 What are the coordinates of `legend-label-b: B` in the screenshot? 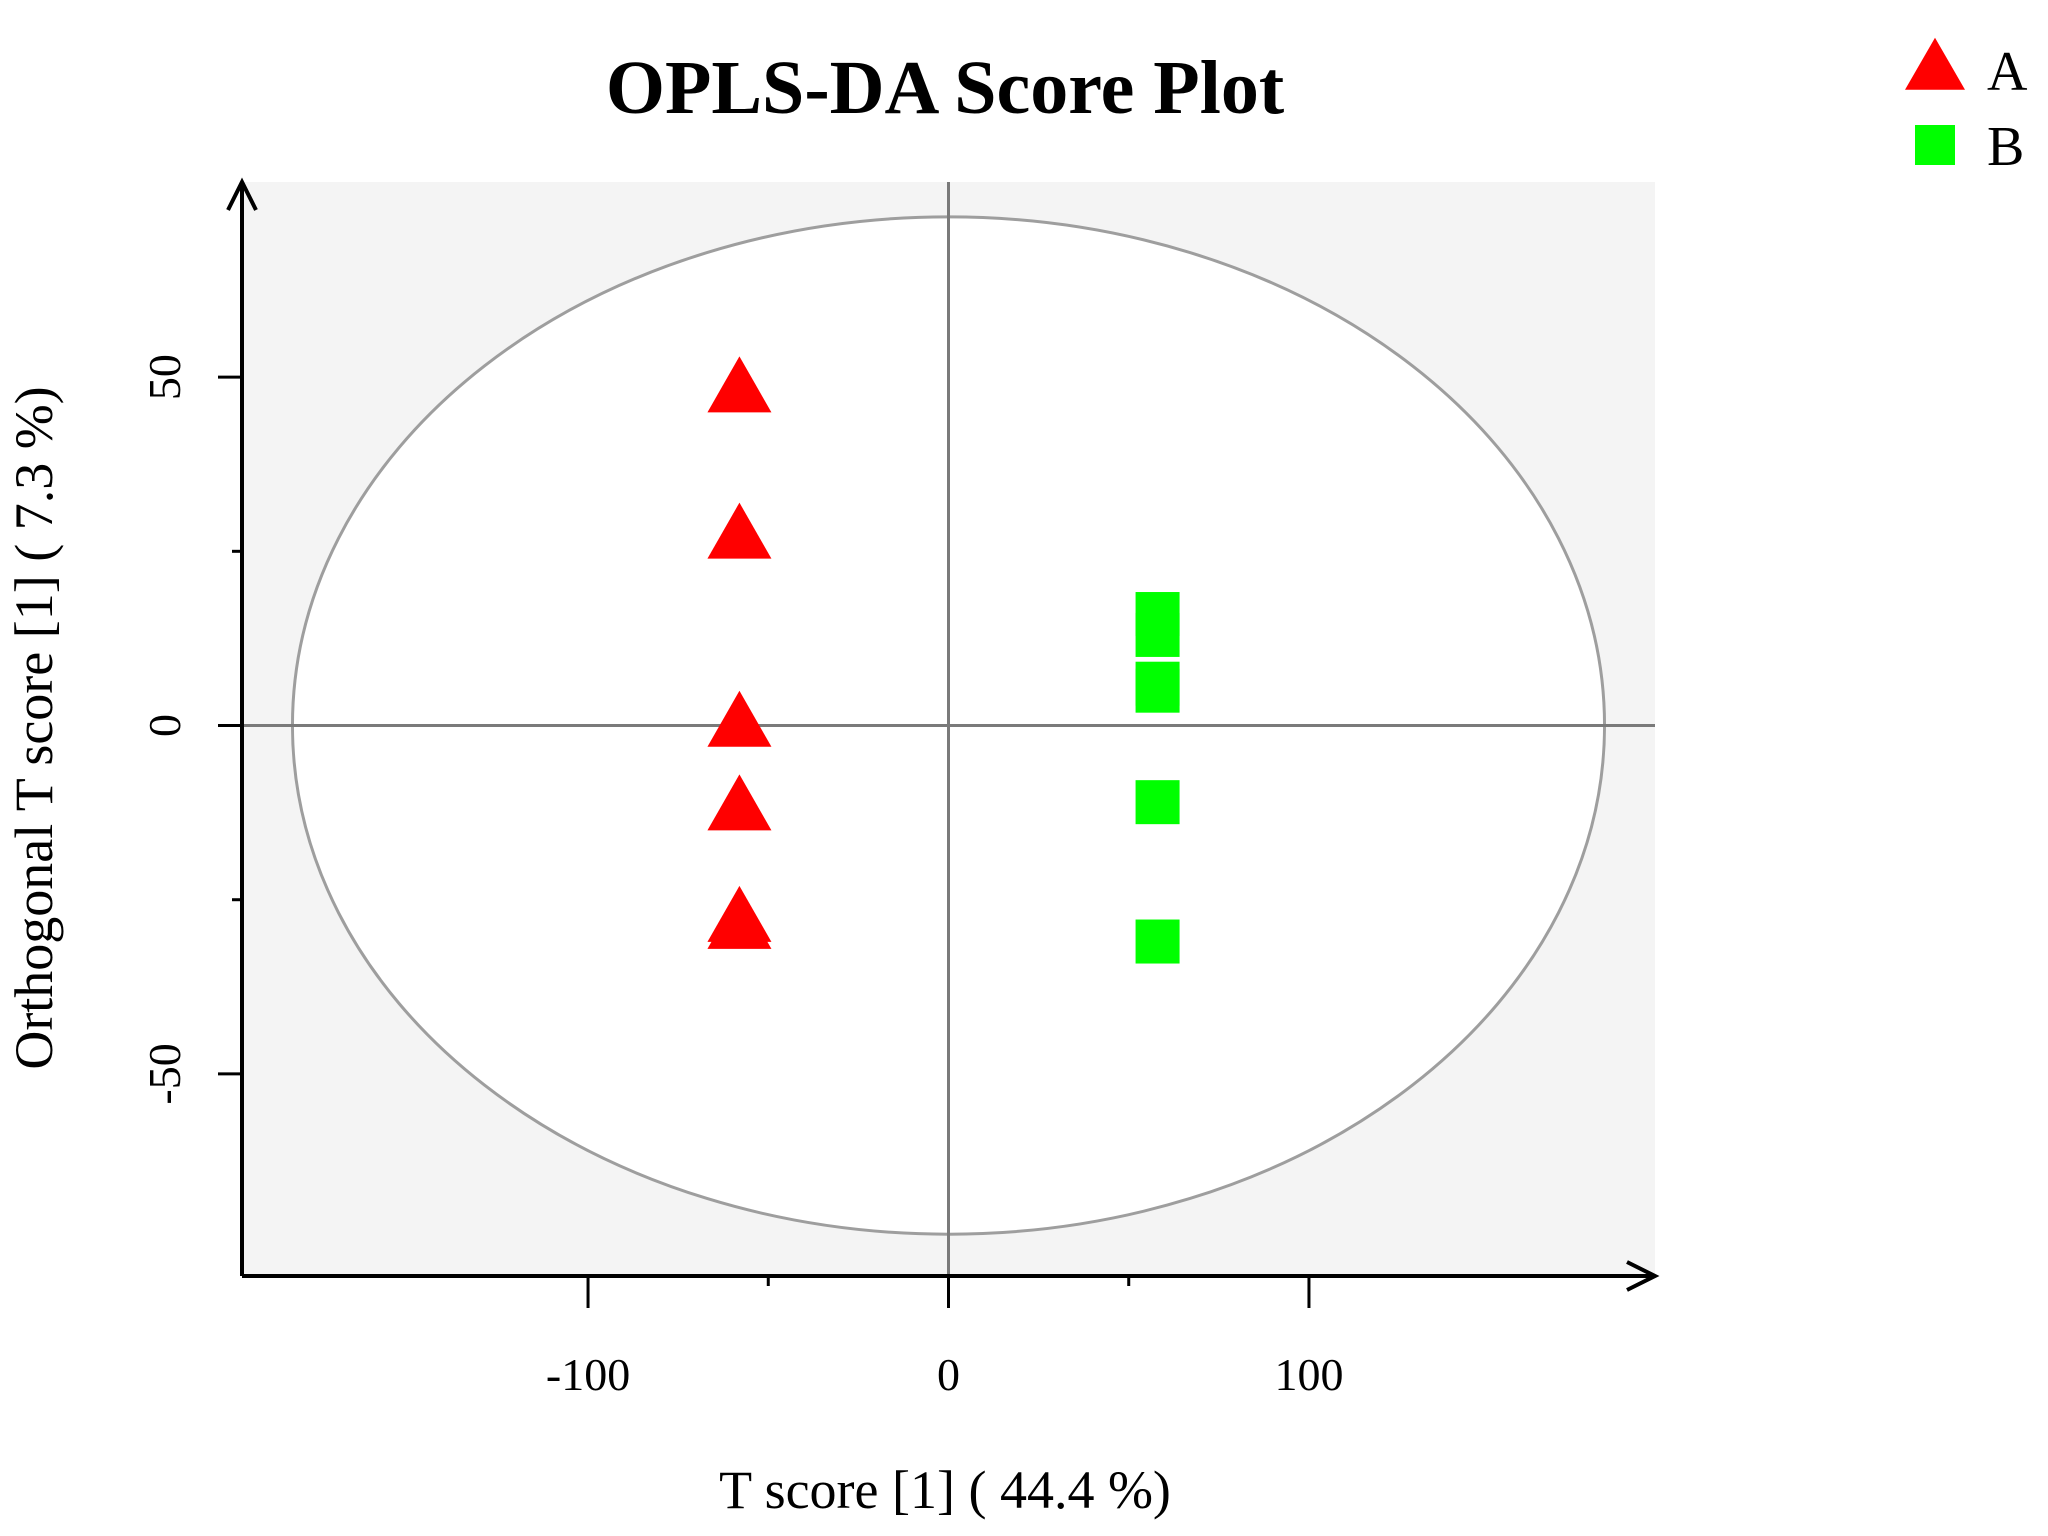 It's located at (2005, 147).